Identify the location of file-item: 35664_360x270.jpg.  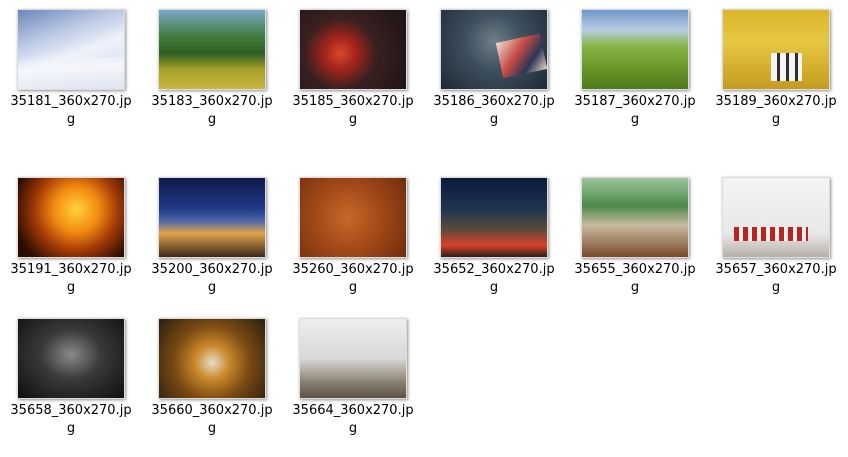
(348, 379).